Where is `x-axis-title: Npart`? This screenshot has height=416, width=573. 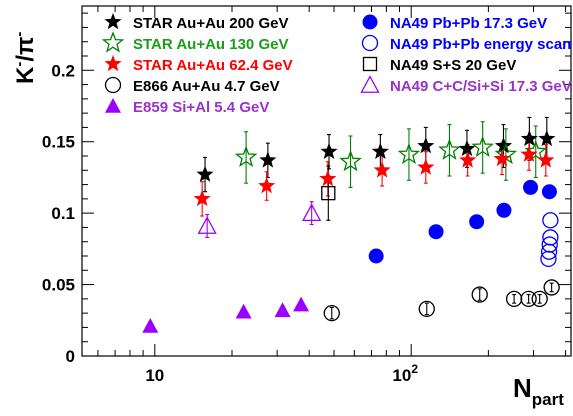 x-axis-title: Npart is located at coordinates (538, 391).